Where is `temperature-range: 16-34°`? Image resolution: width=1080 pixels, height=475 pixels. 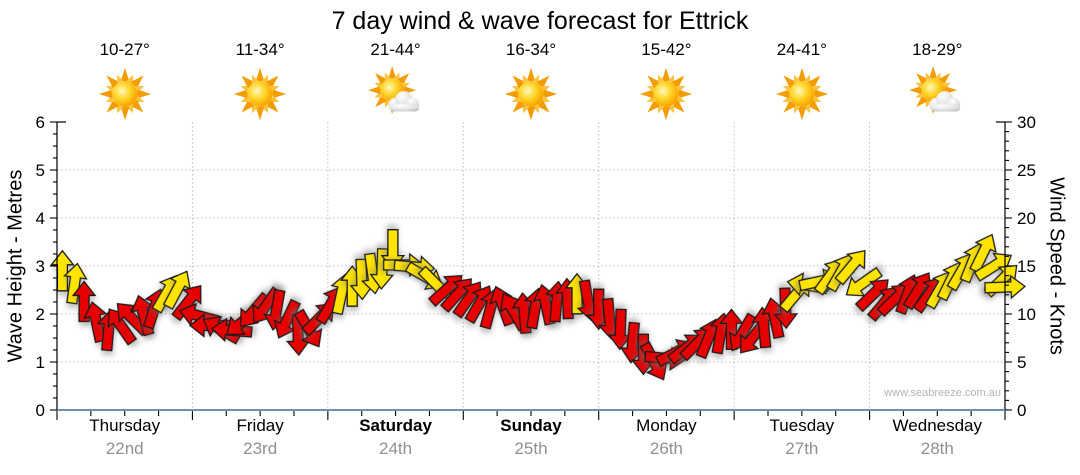
temperature-range: 16-34° is located at coordinates (531, 49).